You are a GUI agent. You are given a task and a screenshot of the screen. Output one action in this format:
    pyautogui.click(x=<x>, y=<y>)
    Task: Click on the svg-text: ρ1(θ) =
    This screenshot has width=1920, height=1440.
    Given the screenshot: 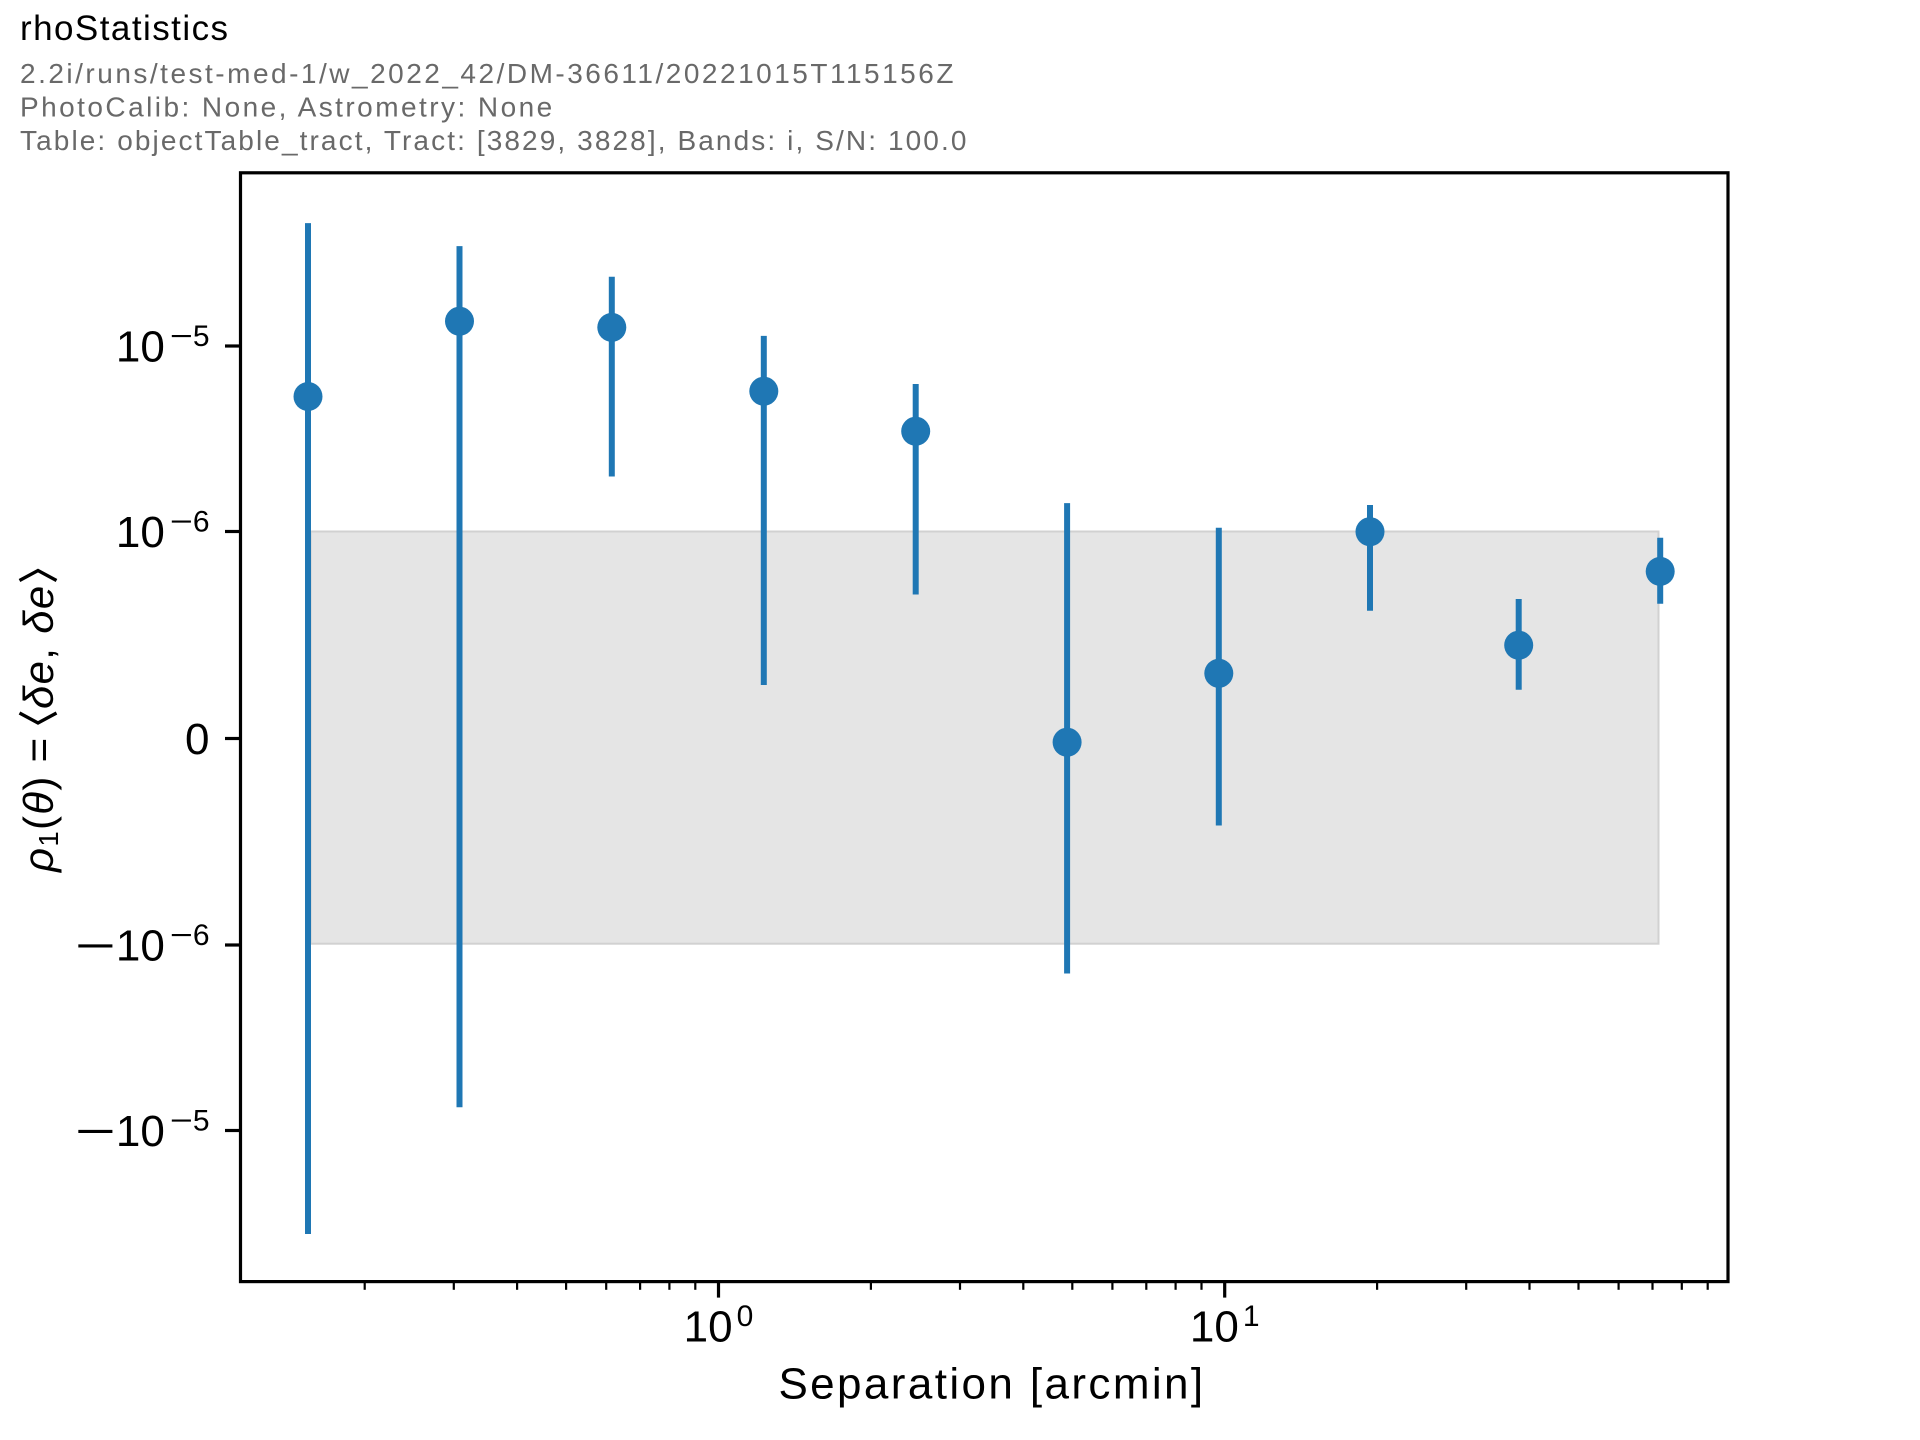 What is the action you would take?
    pyautogui.click(x=39, y=805)
    